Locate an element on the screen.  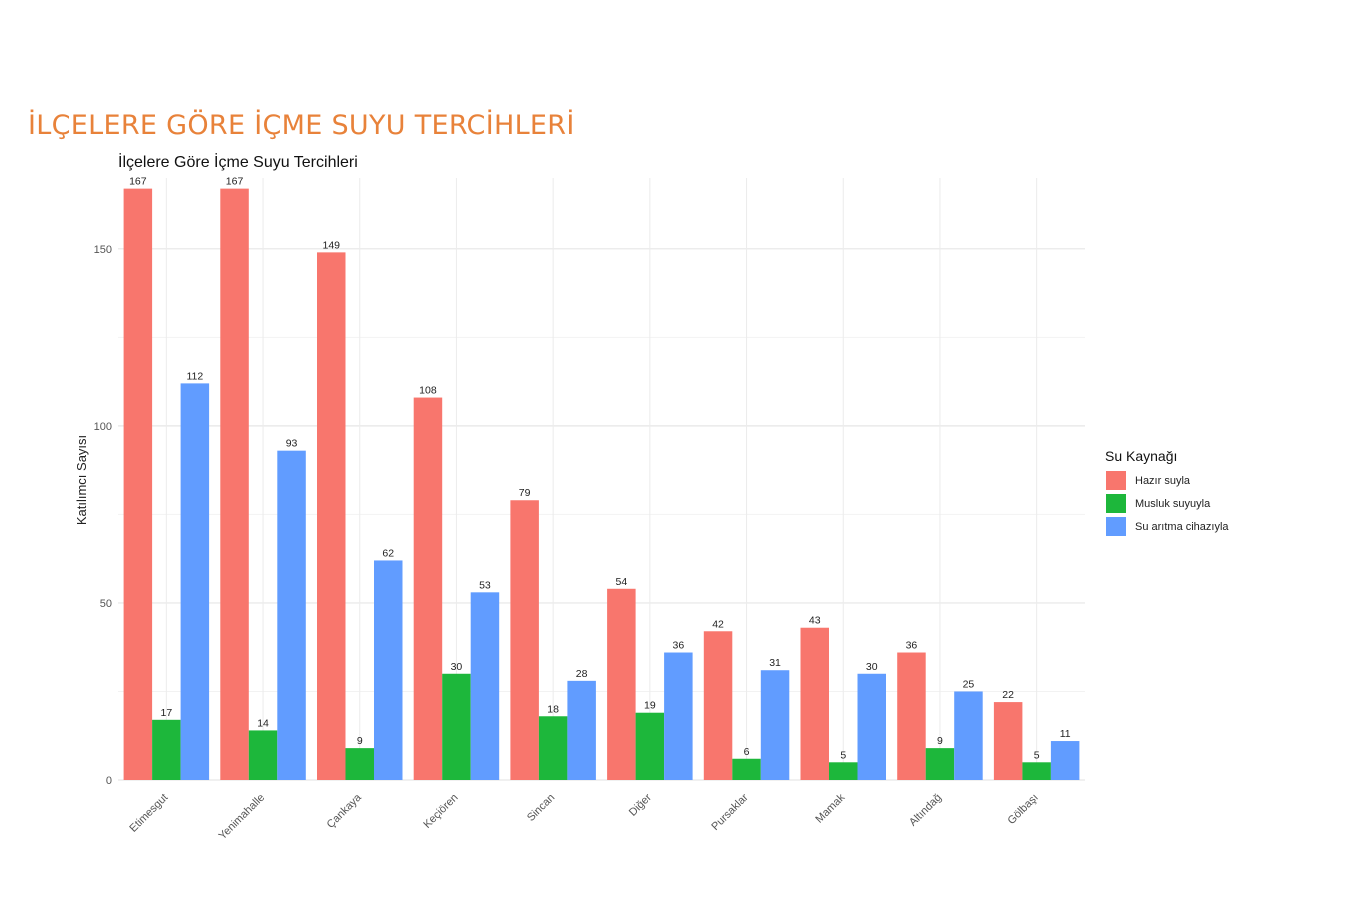
data-label: 19 is located at coordinates (650, 706).